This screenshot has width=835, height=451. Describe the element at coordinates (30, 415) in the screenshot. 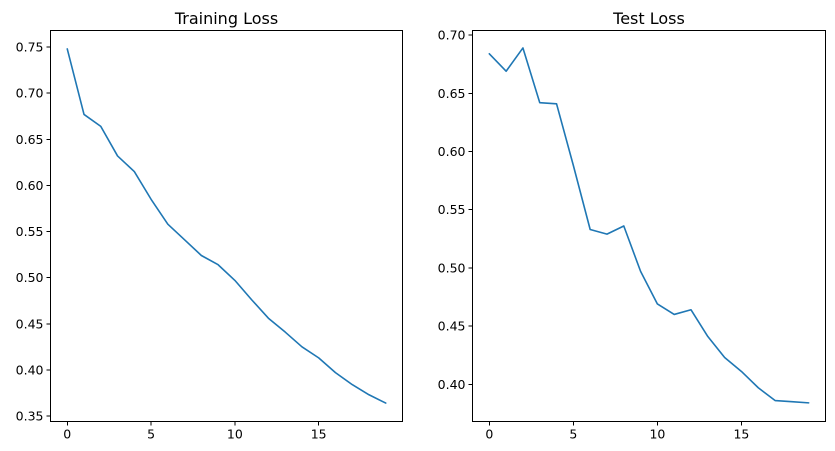

I see `y-tick-label: 0.35` at that location.